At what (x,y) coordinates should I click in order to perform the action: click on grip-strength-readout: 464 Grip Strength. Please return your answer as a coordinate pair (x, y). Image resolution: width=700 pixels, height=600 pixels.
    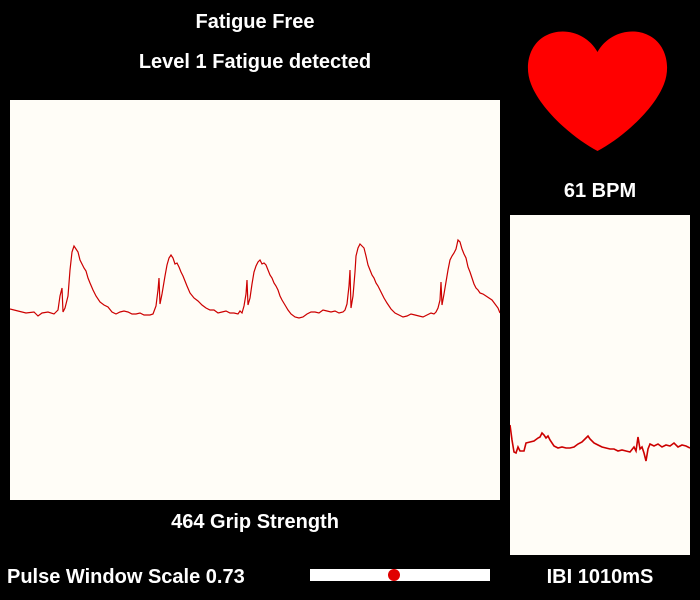
    Looking at the image, I should click on (255, 522).